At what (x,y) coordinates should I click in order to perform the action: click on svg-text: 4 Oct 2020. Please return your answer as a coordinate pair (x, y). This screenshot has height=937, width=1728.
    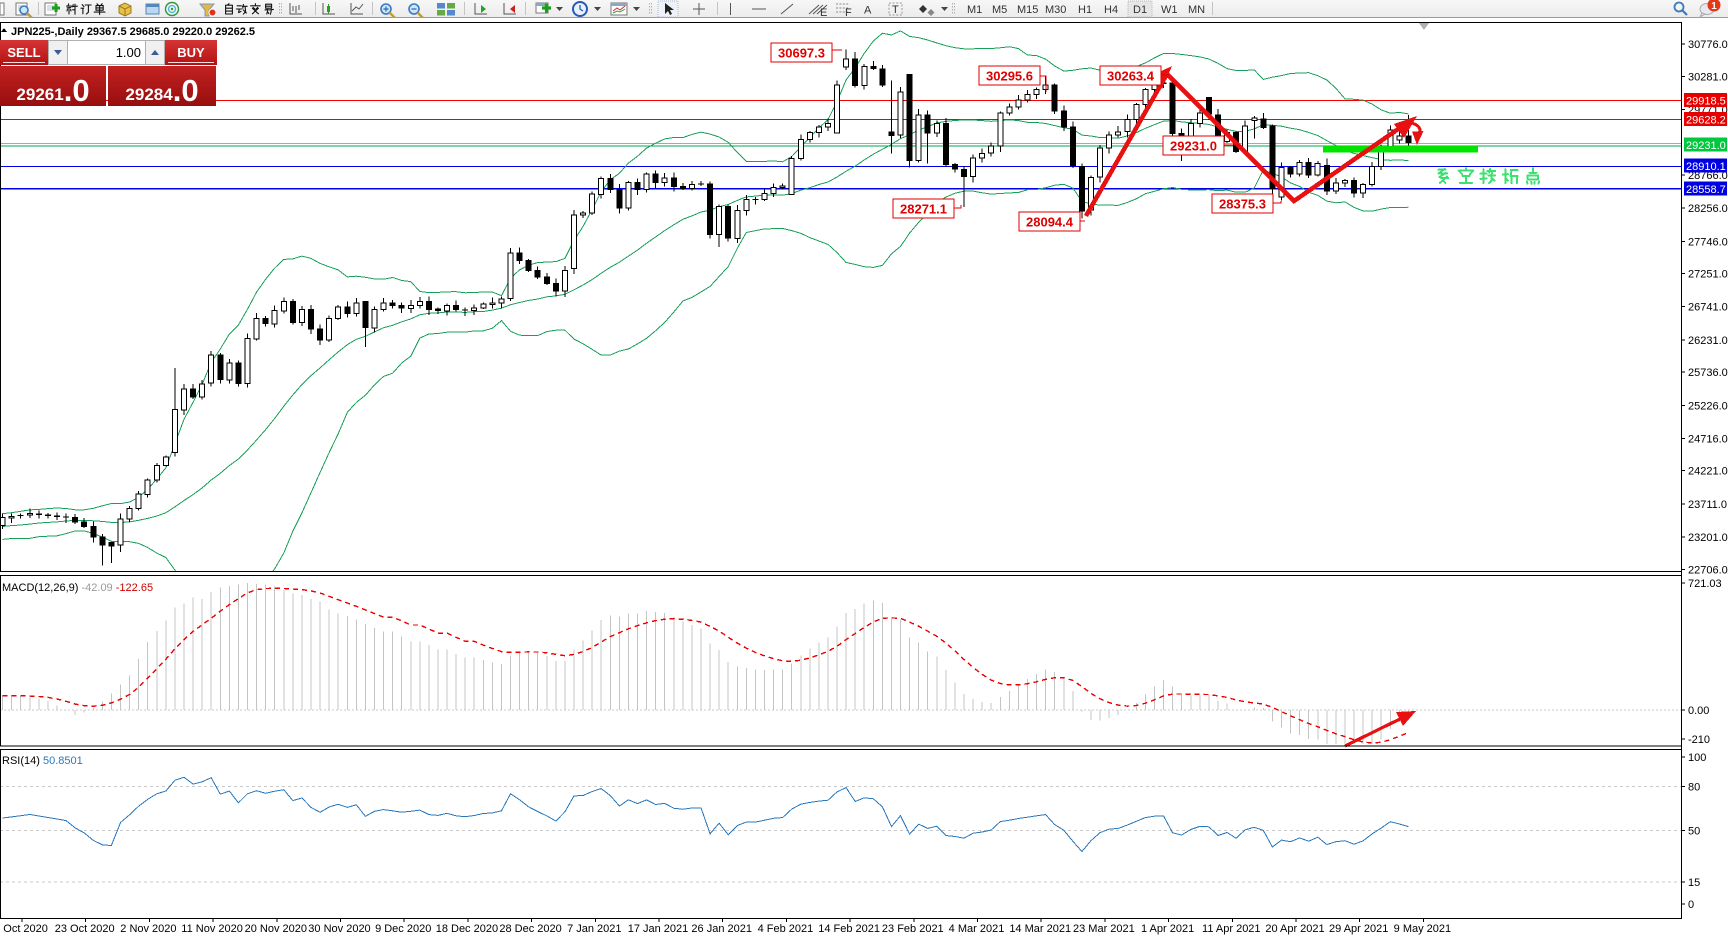
    Looking at the image, I should click on (24, 929).